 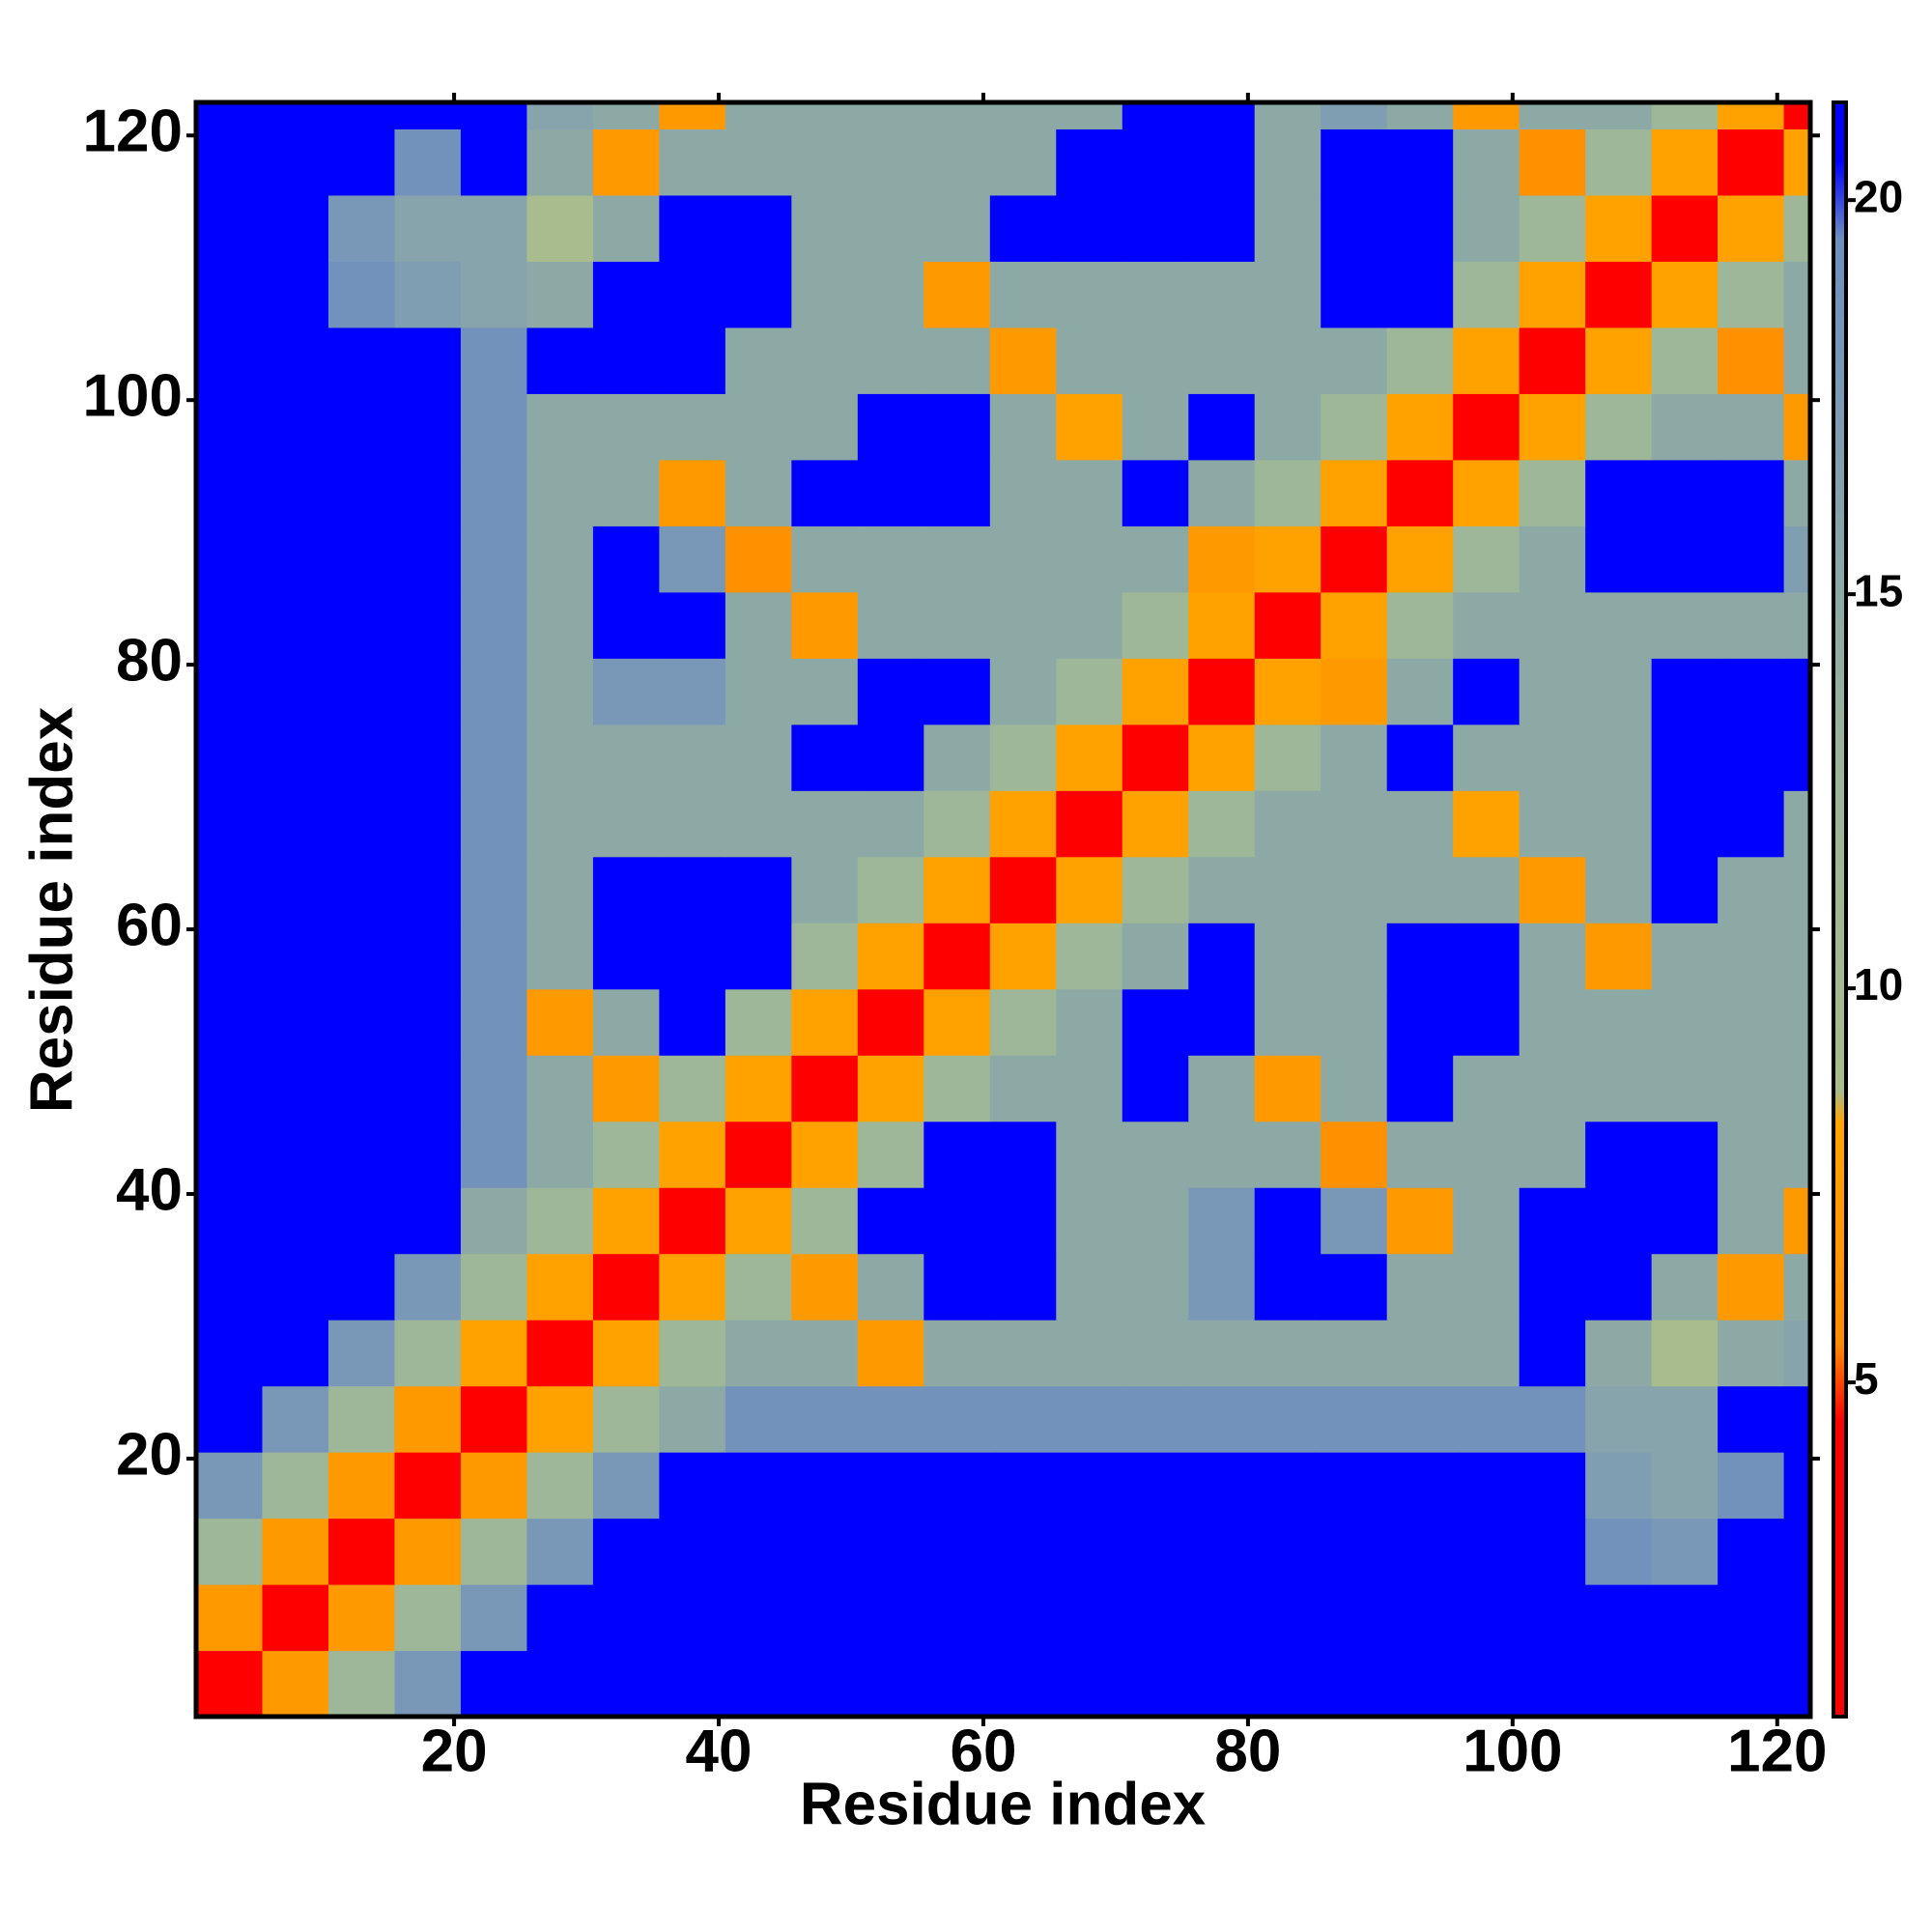 What do you see at coordinates (1878, 590) in the screenshot?
I see `colorbar-tick-label: 15` at bounding box center [1878, 590].